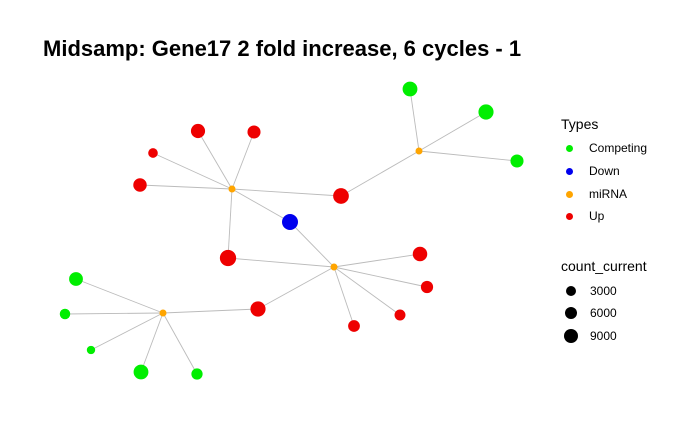 The image size is (700, 432). Describe the element at coordinates (468, 156) in the screenshot. I see `edge-m2-c3` at that location.